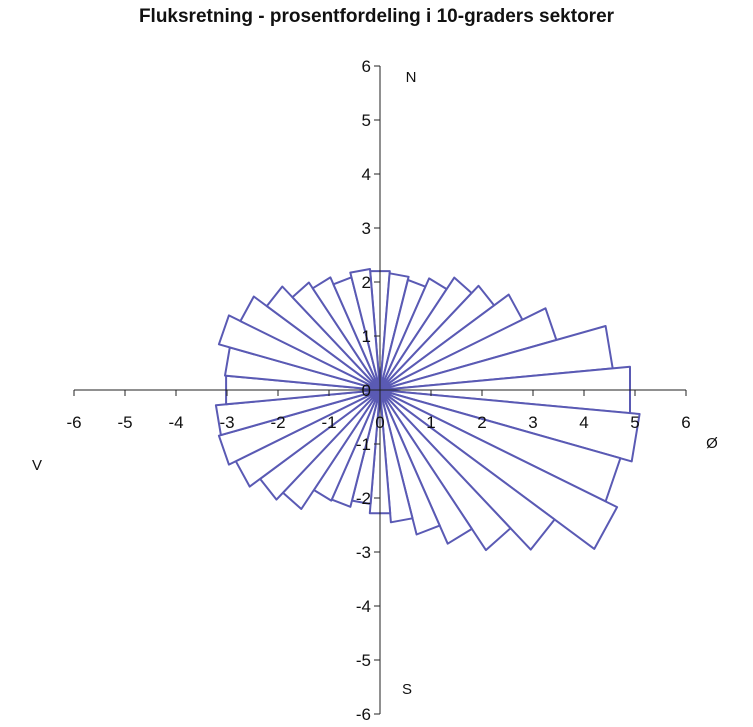 This screenshot has width=753, height=727. Describe the element at coordinates (363, 498) in the screenshot. I see `y-tick-label: -2` at that location.